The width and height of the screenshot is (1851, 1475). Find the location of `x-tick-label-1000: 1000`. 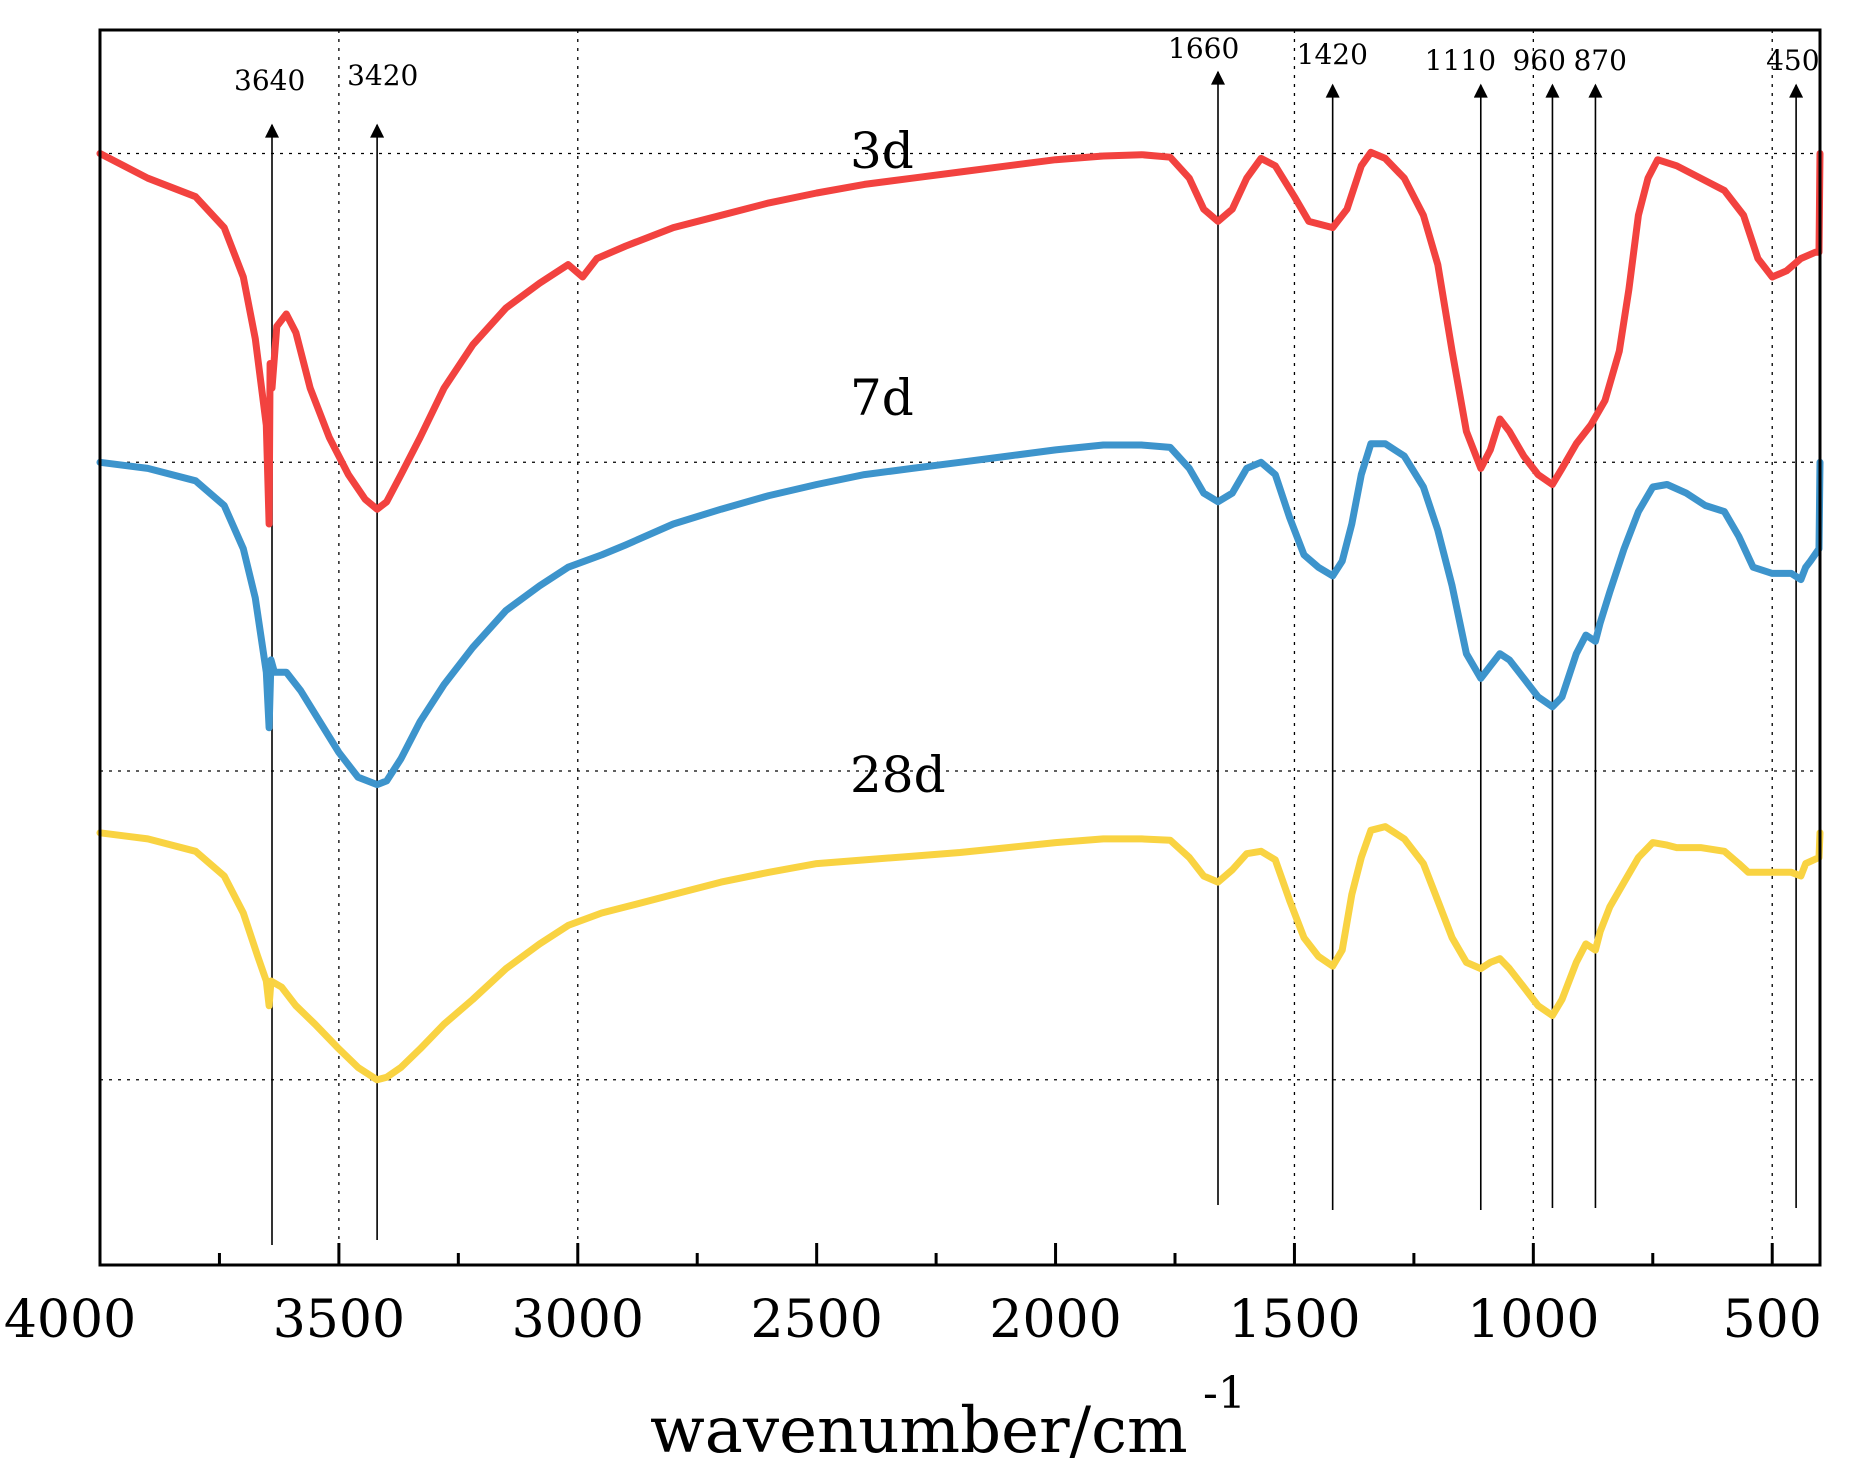

x-tick-label-1000: 1000 is located at coordinates (1533, 1320).